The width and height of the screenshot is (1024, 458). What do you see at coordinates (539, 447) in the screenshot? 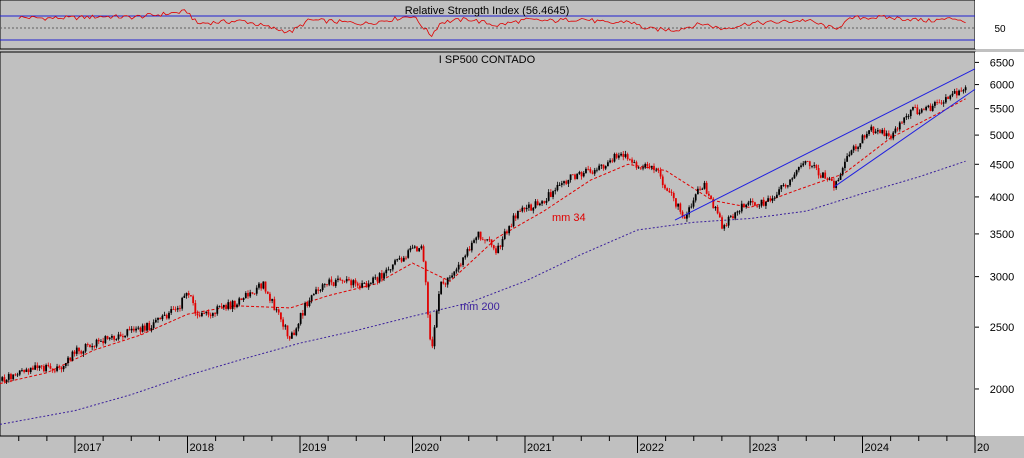
I see `x-tick-label: 2021` at bounding box center [539, 447].